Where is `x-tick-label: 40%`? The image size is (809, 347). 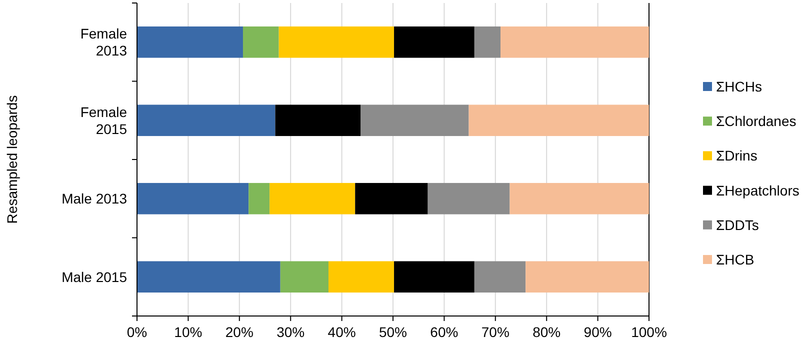
x-tick-label: 40% is located at coordinates (342, 332).